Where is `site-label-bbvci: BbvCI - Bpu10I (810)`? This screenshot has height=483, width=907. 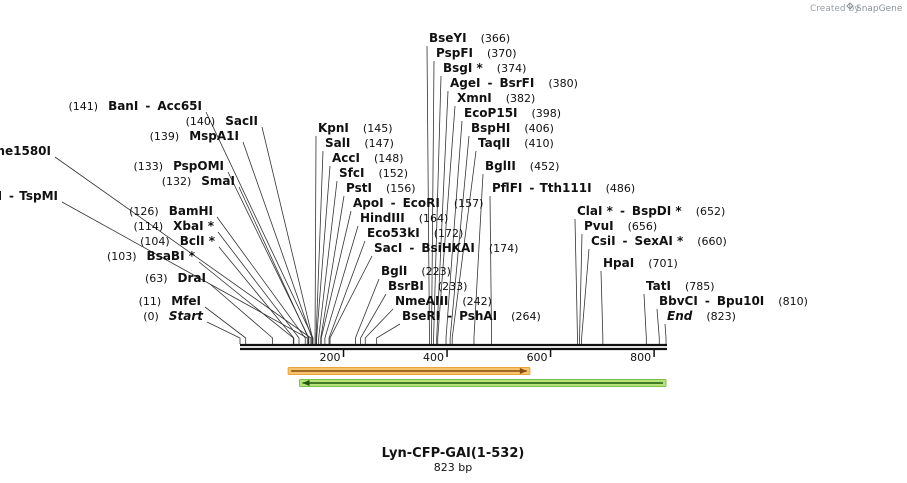 site-label-bbvci: BbvCI - Bpu10I (810) is located at coordinates (733, 301).